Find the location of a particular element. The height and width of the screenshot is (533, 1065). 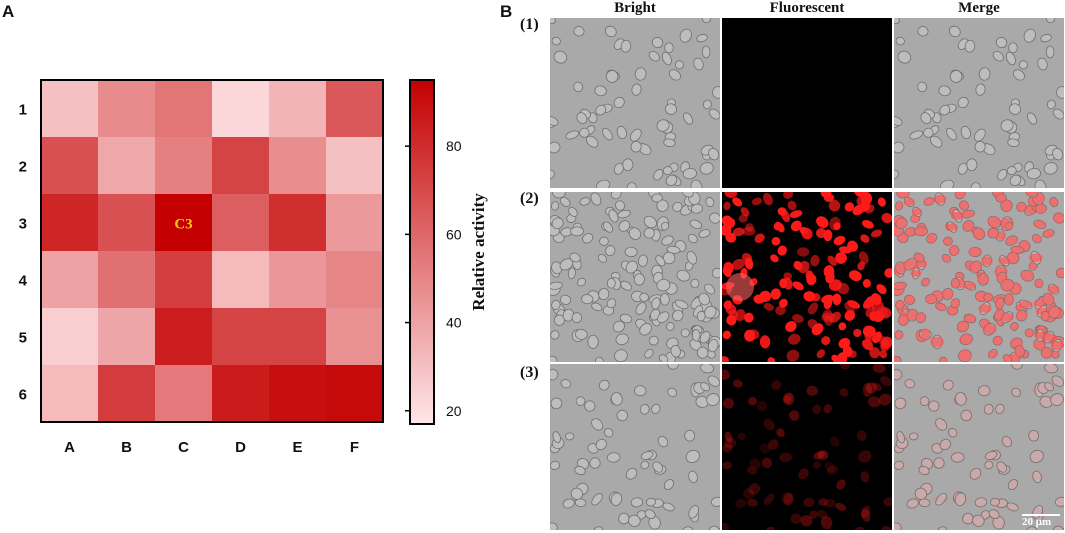

heatmap-cell-B2 is located at coordinates (126, 165).